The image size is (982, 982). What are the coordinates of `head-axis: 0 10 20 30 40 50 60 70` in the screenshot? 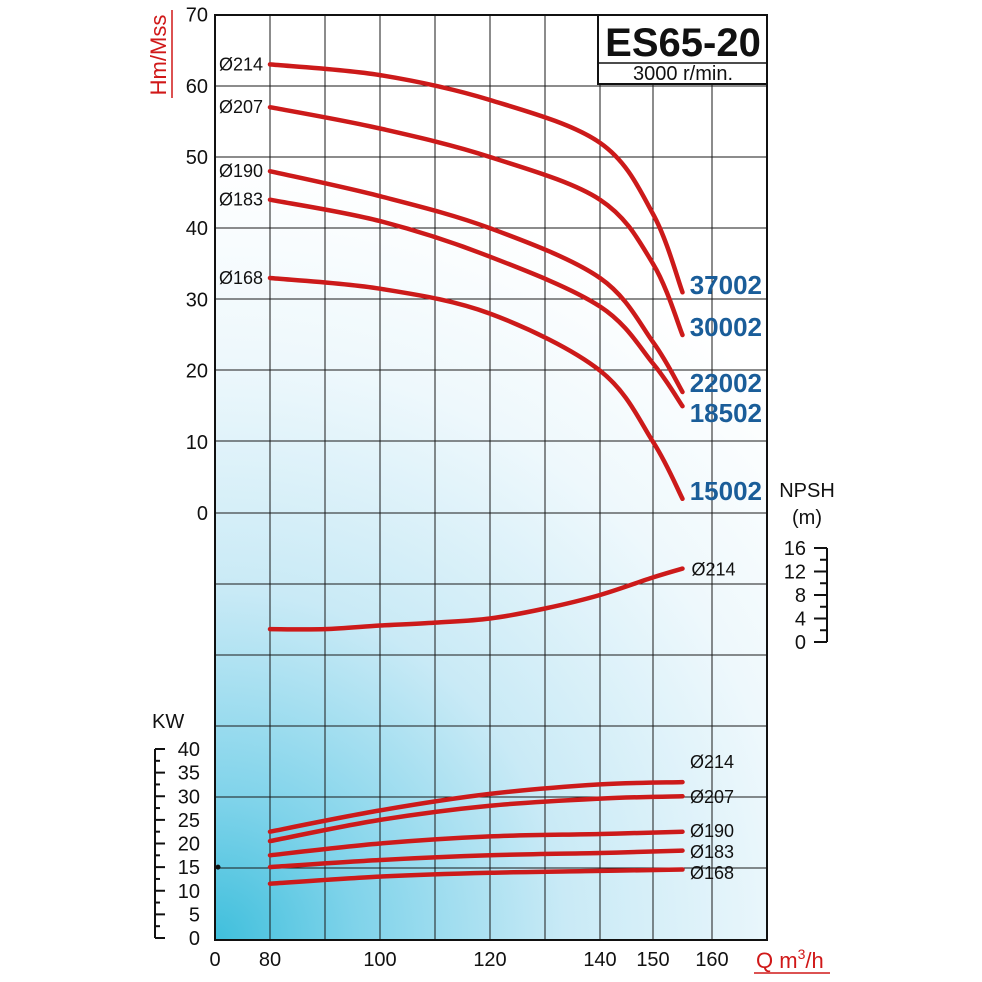 It's located at (197, 265).